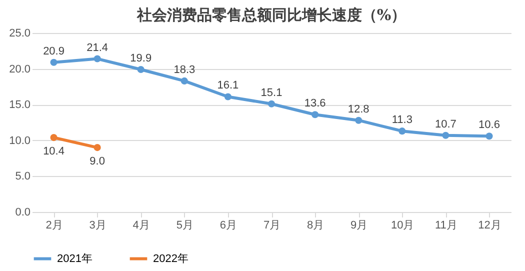  What do you see at coordinates (359, 109) in the screenshot?
I see `data-label: 12.8` at bounding box center [359, 109].